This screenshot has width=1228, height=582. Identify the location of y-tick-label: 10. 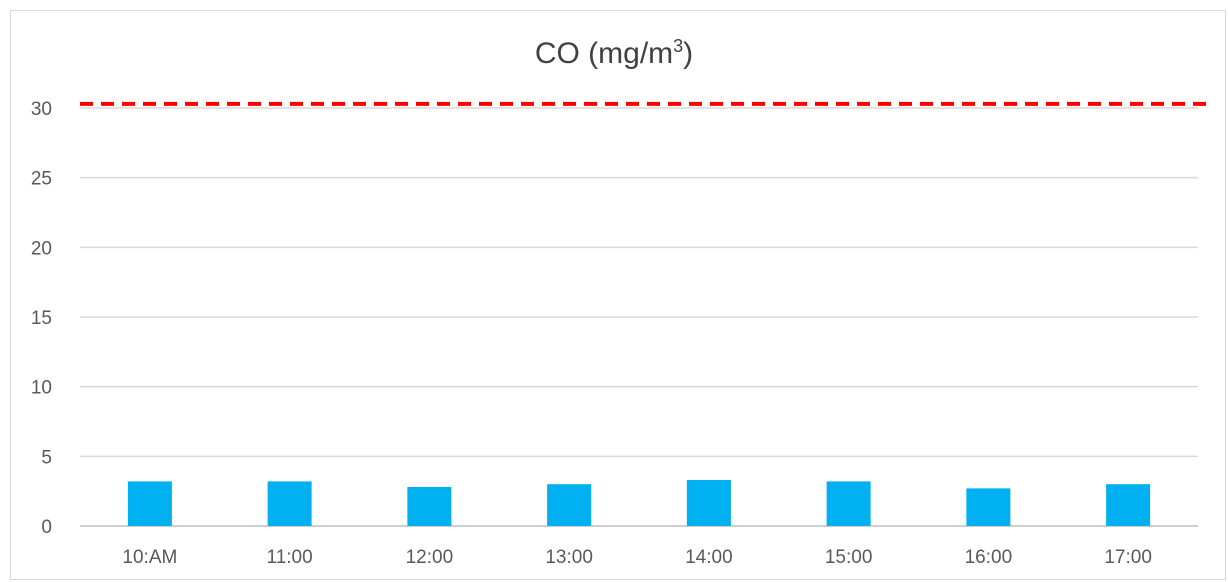
(41, 388).